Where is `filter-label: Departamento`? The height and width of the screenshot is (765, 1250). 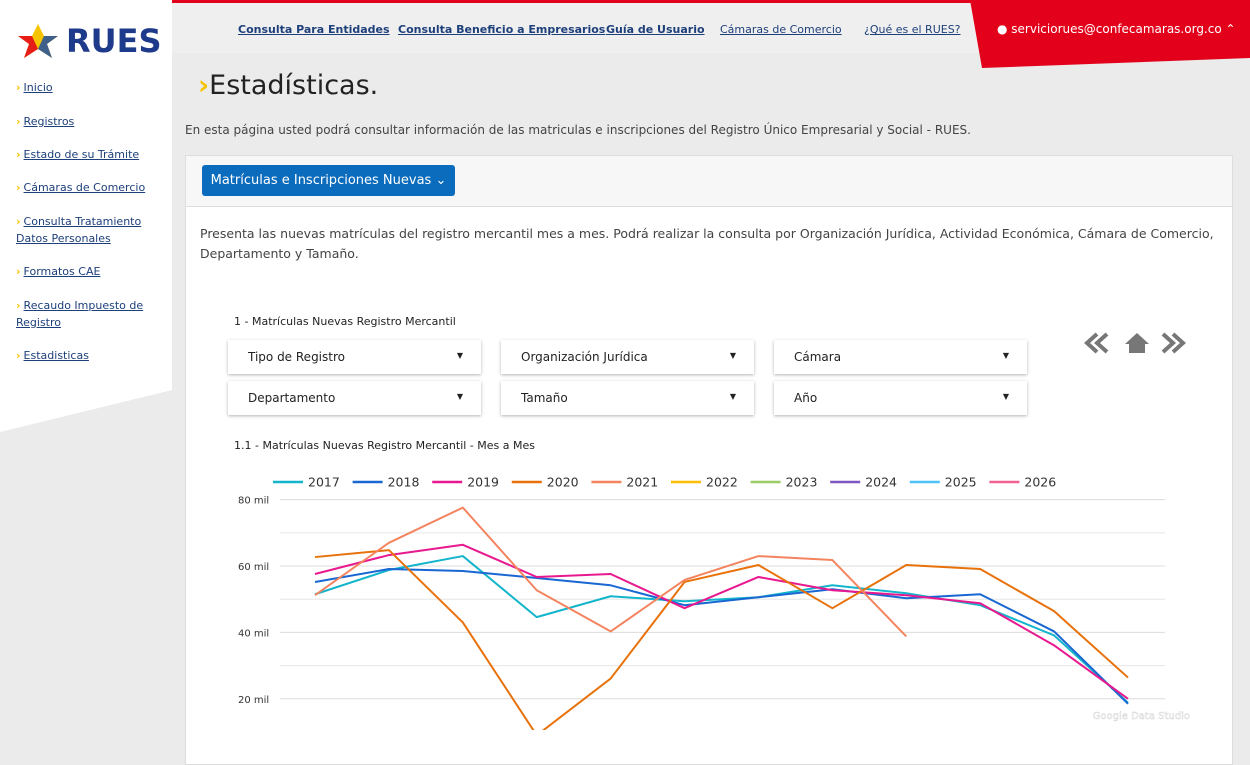
filter-label: Departamento is located at coordinates (292, 398).